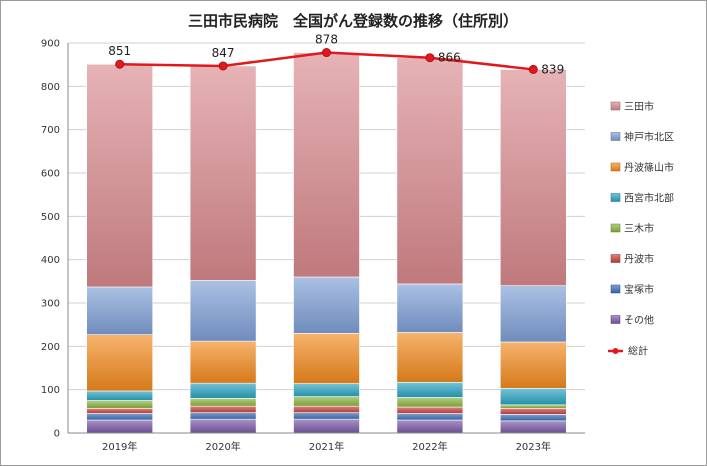 The image size is (707, 466). What do you see at coordinates (326, 446) in the screenshot?
I see `x-tick-label: 2021年` at bounding box center [326, 446].